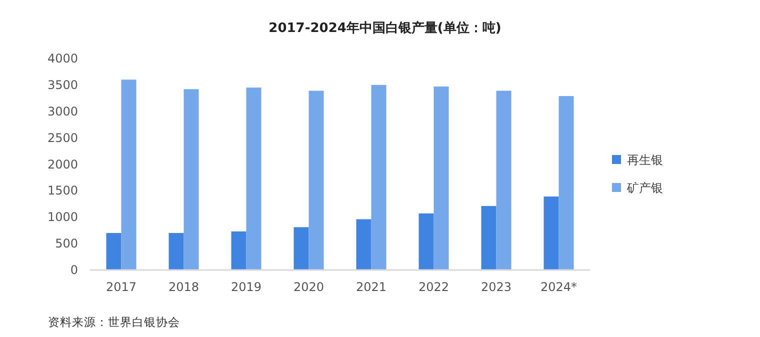  Describe the element at coordinates (62, 137) in the screenshot. I see `y-tick-label: 2500` at that location.